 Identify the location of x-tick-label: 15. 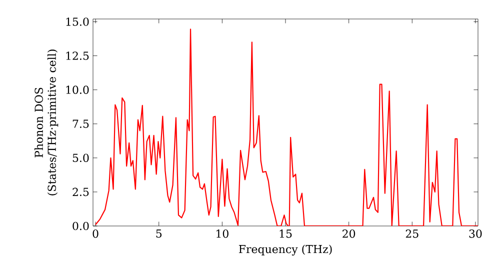
(286, 234).